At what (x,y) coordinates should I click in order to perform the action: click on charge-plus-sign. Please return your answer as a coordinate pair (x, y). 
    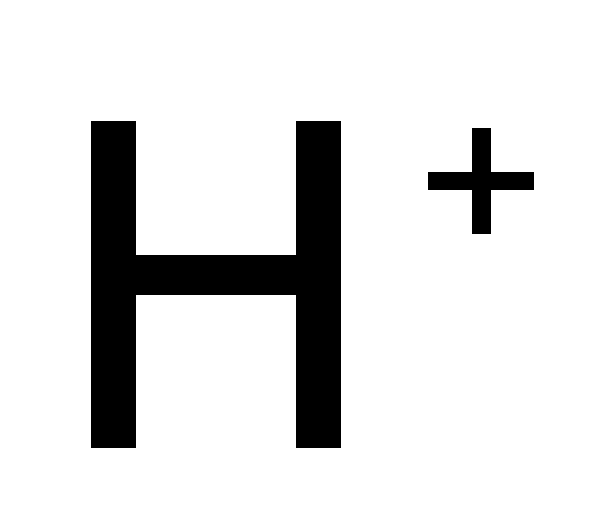
    Looking at the image, I should click on (481, 181).